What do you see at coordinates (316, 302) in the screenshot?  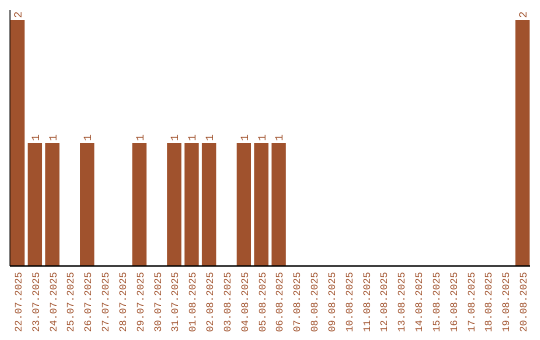 I see `x-tick-label: 08.08.2025` at bounding box center [316, 302].